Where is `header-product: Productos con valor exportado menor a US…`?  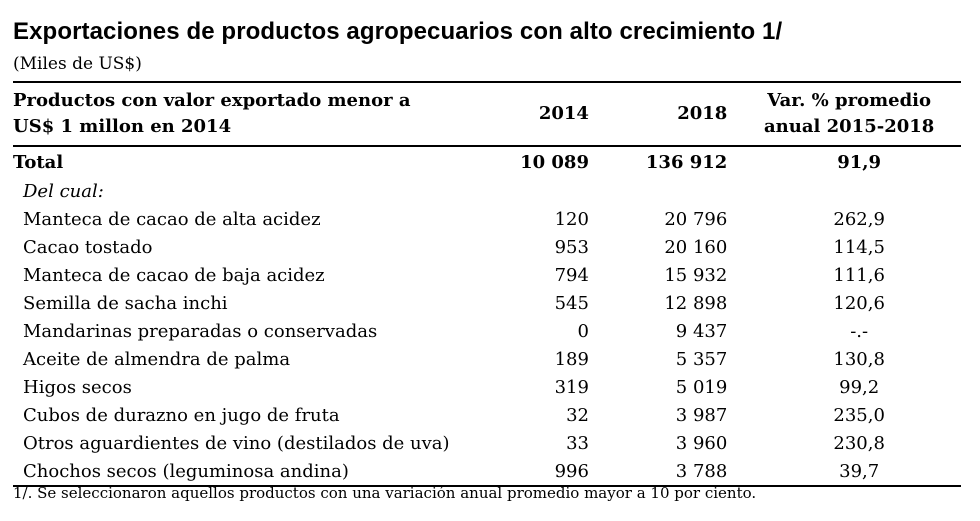
header-product: Productos con valor exportado menor a US… is located at coordinates (235, 114).